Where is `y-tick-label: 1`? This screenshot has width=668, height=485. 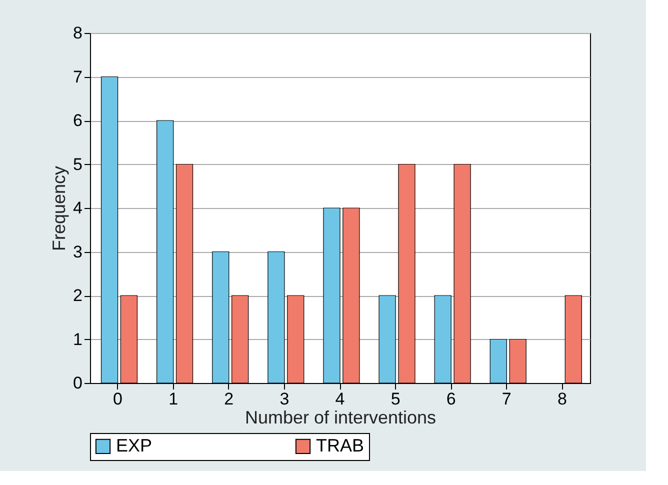
y-tick-label: 1 is located at coordinates (77, 339).